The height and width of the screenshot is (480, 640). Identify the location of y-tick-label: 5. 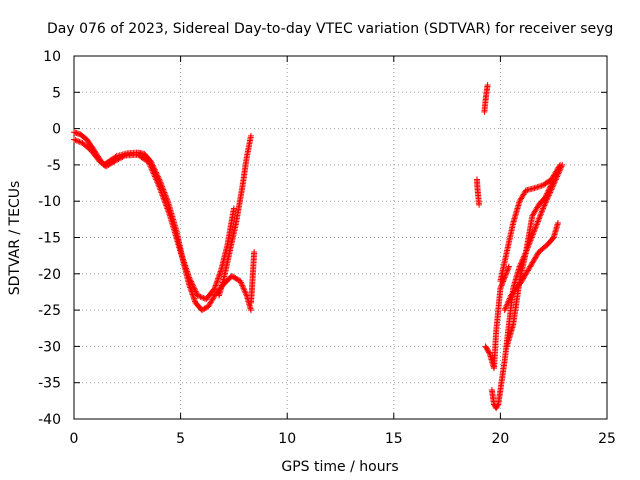
(56, 93).